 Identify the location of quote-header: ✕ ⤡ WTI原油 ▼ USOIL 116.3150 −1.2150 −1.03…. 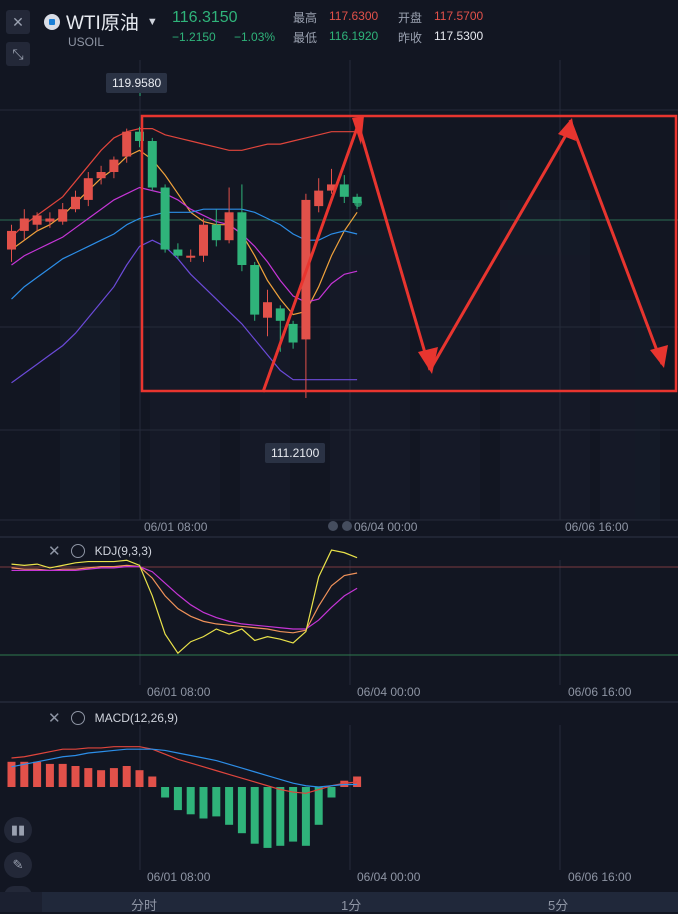
(339, 33).